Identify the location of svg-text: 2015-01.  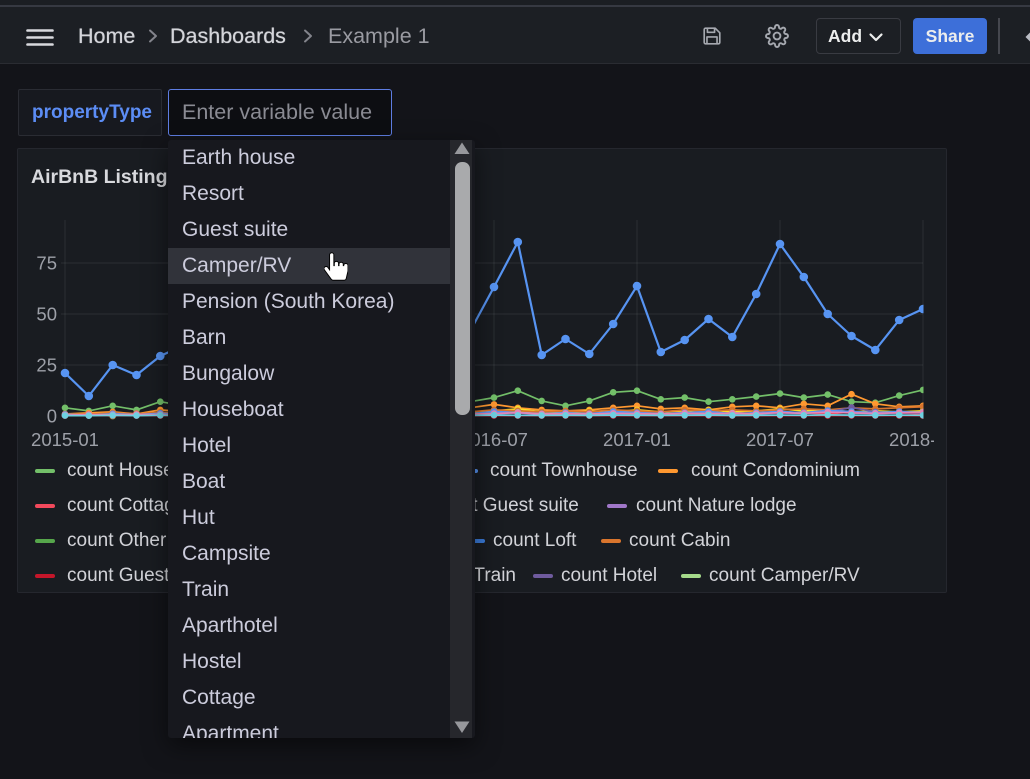
(65, 439).